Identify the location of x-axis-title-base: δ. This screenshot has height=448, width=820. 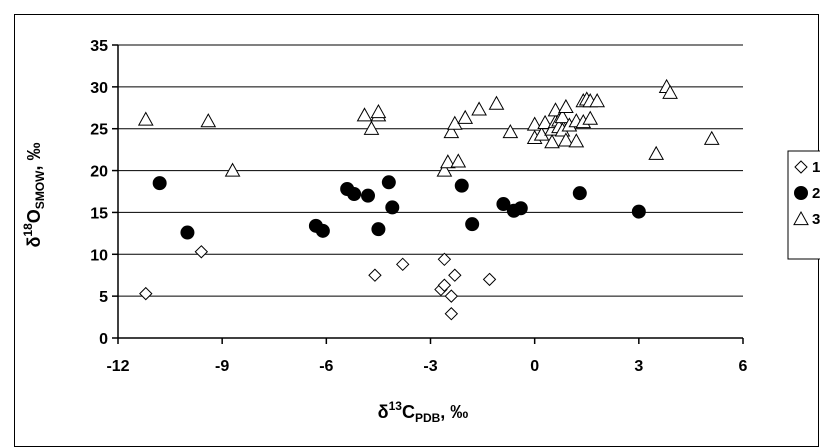
(383, 412).